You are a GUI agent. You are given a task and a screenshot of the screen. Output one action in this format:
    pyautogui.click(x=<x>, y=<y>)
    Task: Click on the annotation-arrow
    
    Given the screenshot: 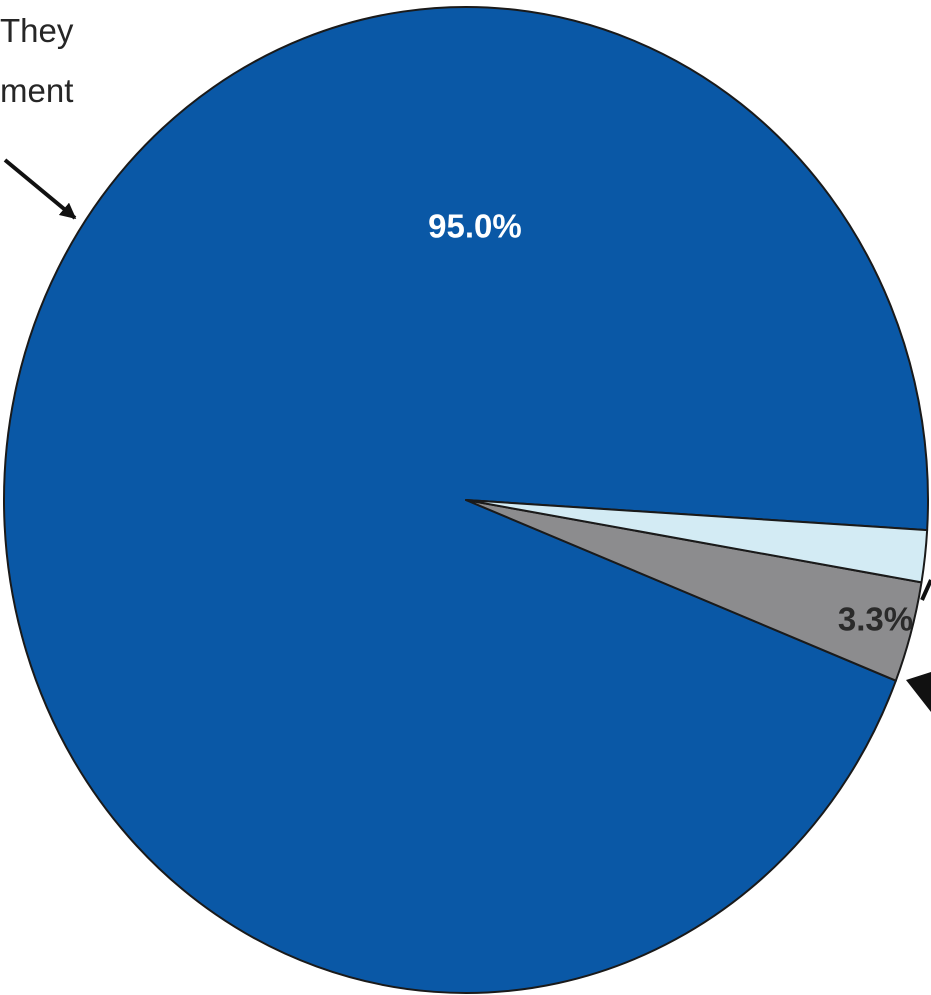 What is the action you would take?
    pyautogui.click(x=40, y=189)
    